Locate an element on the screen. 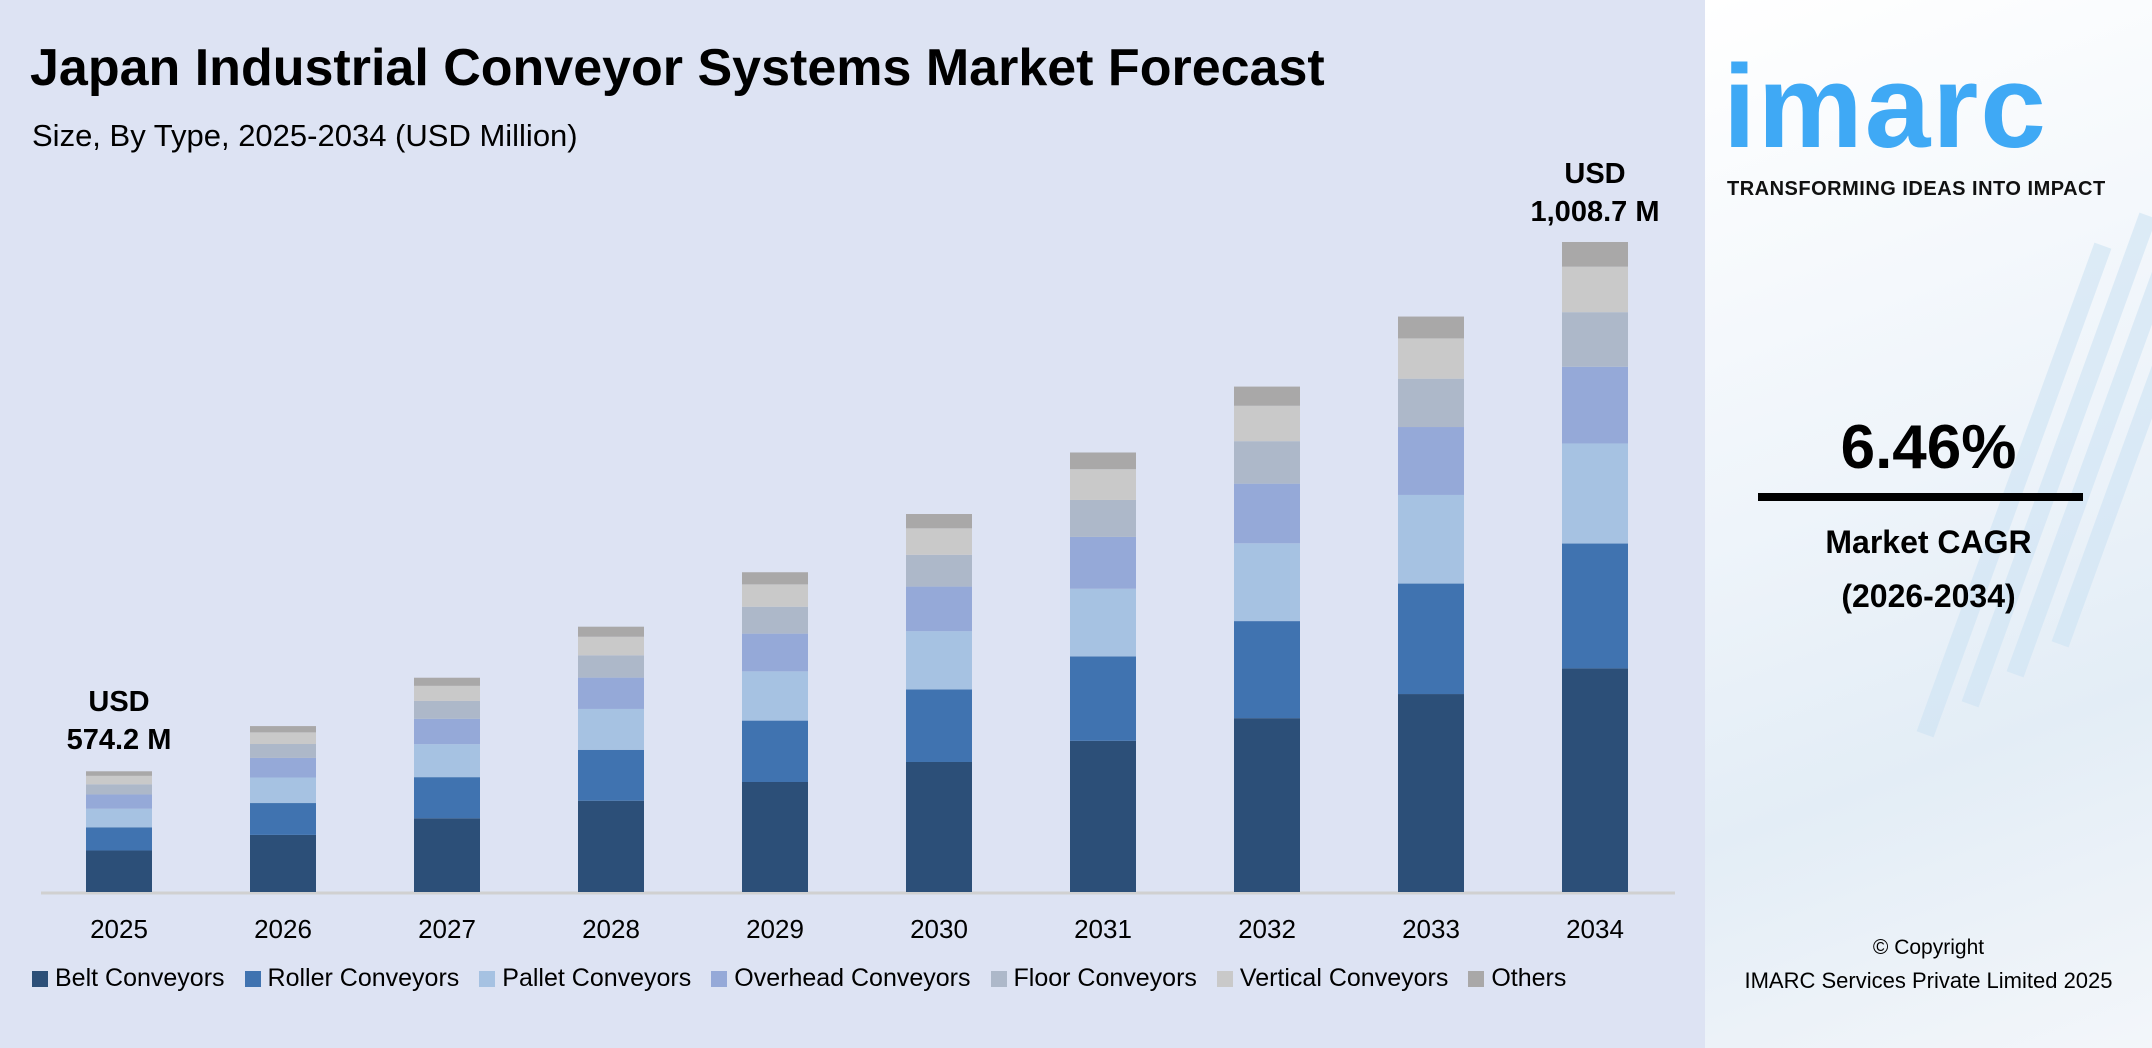 This screenshot has height=1048, width=2152. bar-segment-2033-vertical-conveyors is located at coordinates (1431, 358).